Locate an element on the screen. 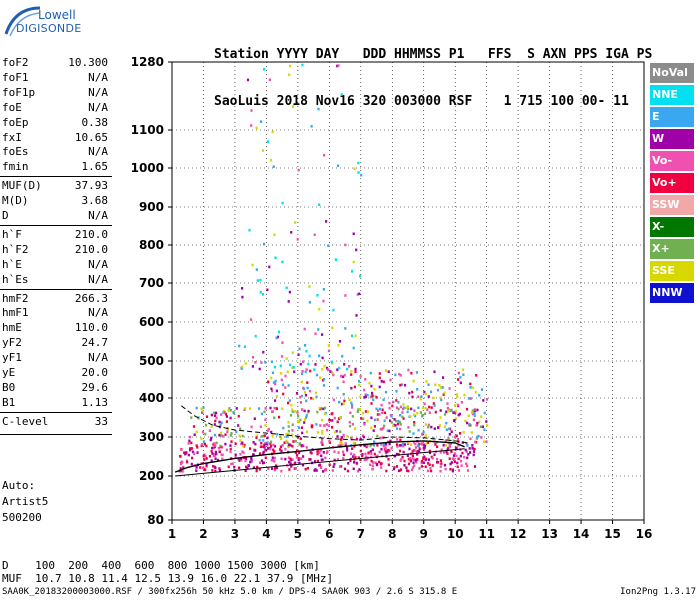 The width and height of the screenshot is (700, 600). param-value: 29.6 is located at coordinates (95, 387).